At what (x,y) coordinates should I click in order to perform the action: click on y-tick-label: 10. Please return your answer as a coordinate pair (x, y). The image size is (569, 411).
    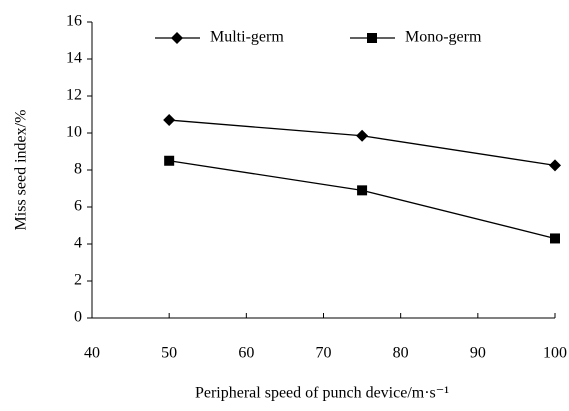
    Looking at the image, I should click on (74, 132).